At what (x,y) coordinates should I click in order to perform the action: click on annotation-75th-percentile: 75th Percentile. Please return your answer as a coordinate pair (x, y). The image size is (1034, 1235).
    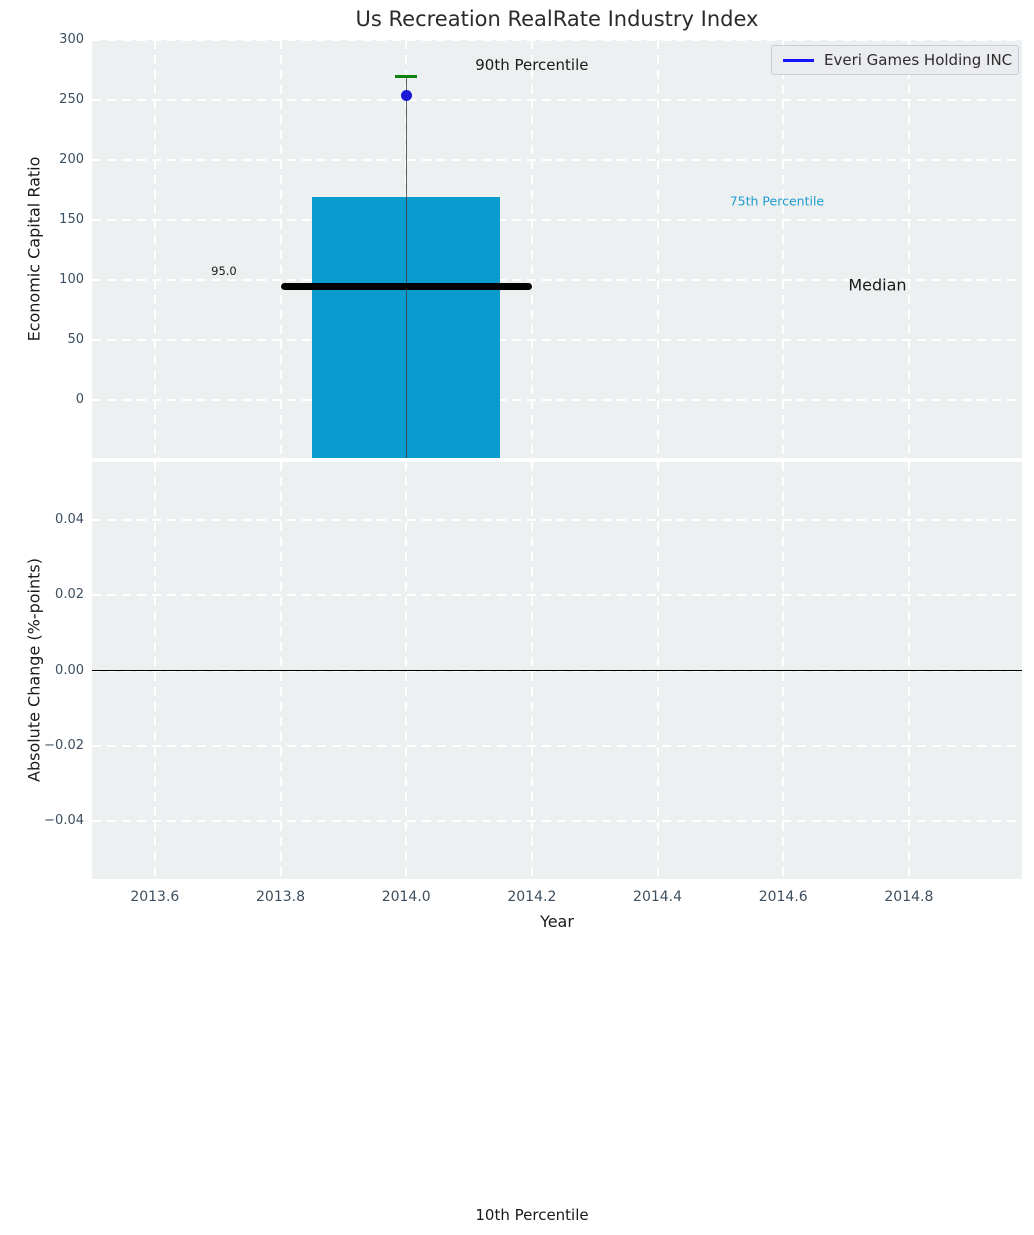
    Looking at the image, I should click on (777, 201).